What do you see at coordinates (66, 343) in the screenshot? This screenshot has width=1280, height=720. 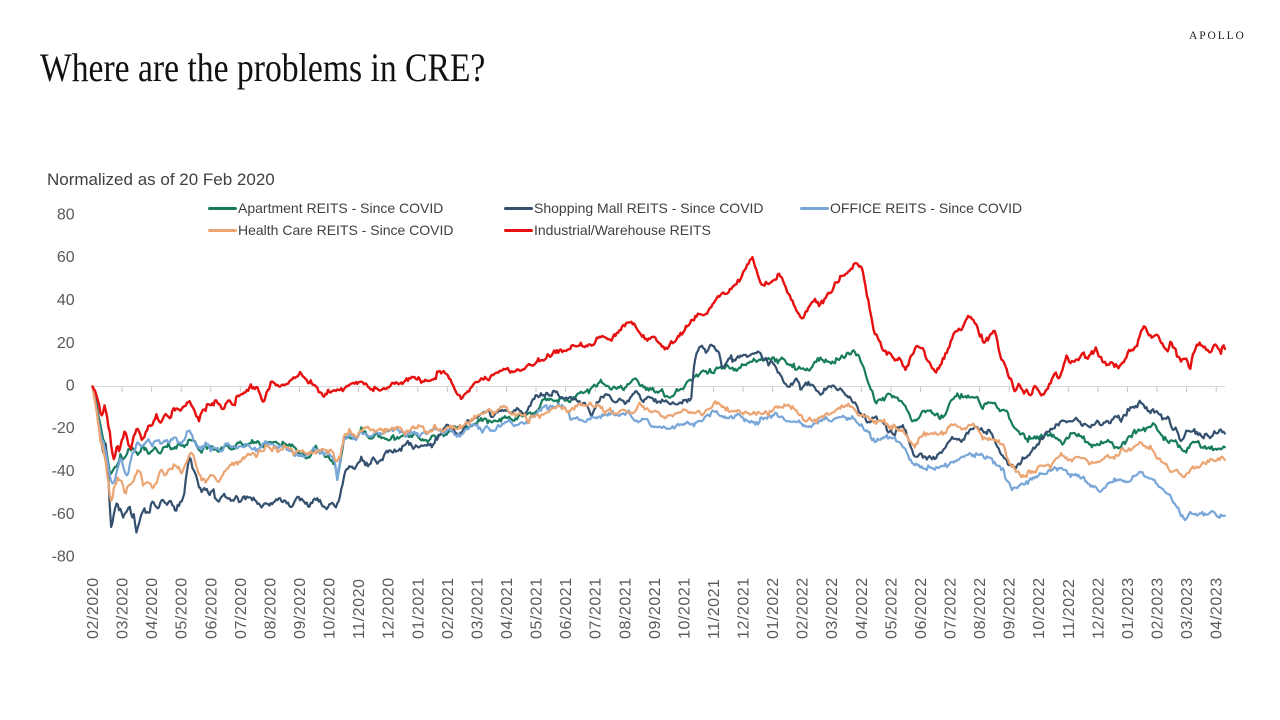 I see `svg-text: 20` at bounding box center [66, 343].